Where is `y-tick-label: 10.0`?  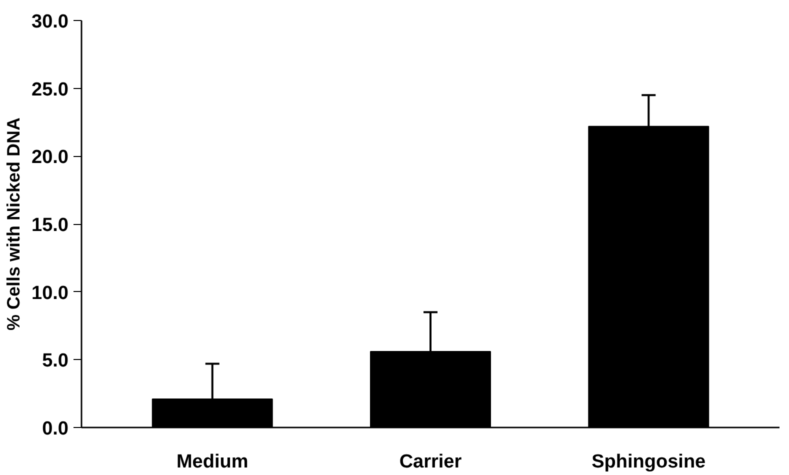 y-tick-label: 10.0 is located at coordinates (50, 293).